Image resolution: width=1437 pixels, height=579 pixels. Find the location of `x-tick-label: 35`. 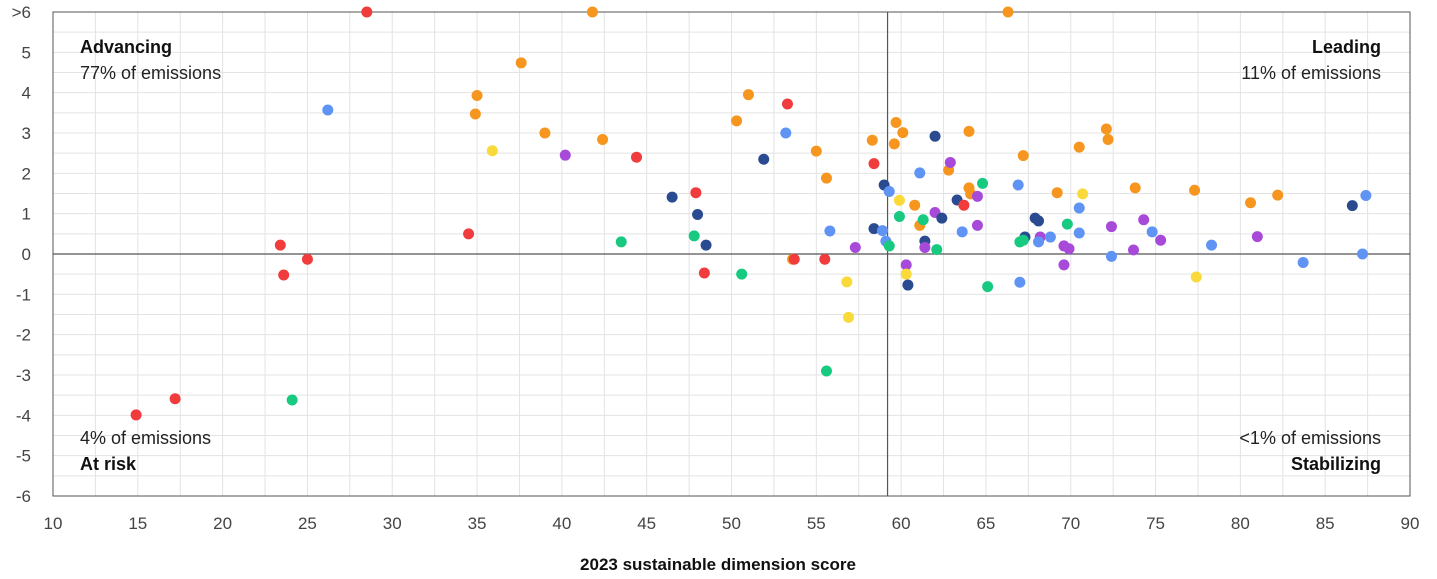

x-tick-label: 35 is located at coordinates (477, 523).